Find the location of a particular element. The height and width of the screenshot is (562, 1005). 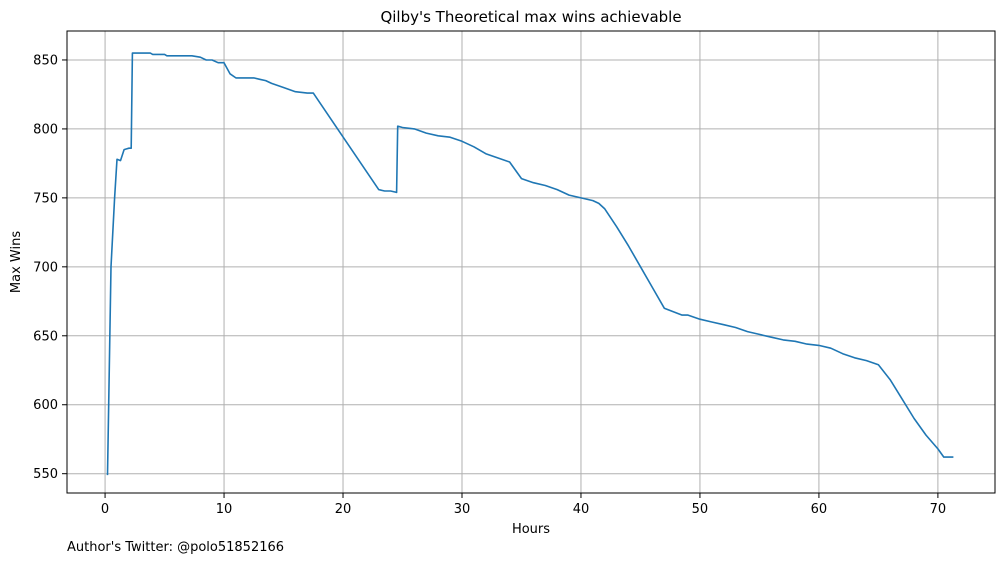

author-credit: Author's Twitter: @polo51852166 is located at coordinates (175, 547).